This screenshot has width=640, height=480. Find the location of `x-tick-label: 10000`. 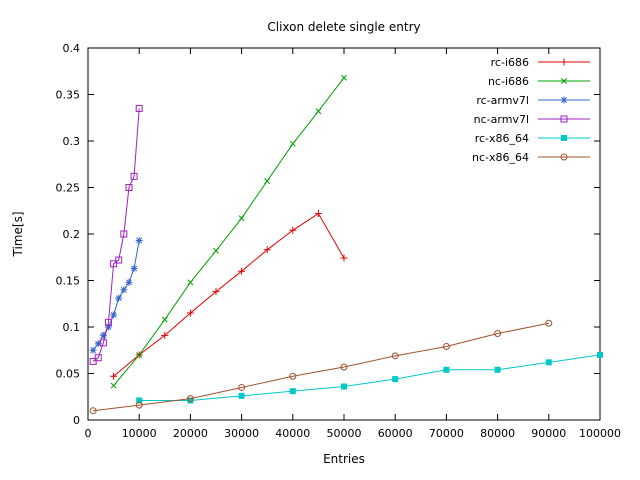

x-tick-label: 10000 is located at coordinates (139, 433).